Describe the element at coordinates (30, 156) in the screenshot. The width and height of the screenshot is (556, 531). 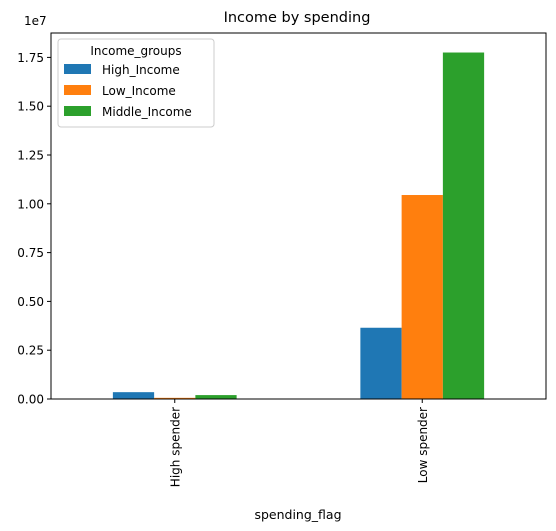
I see `y-tick-label: 1.25` at that location.